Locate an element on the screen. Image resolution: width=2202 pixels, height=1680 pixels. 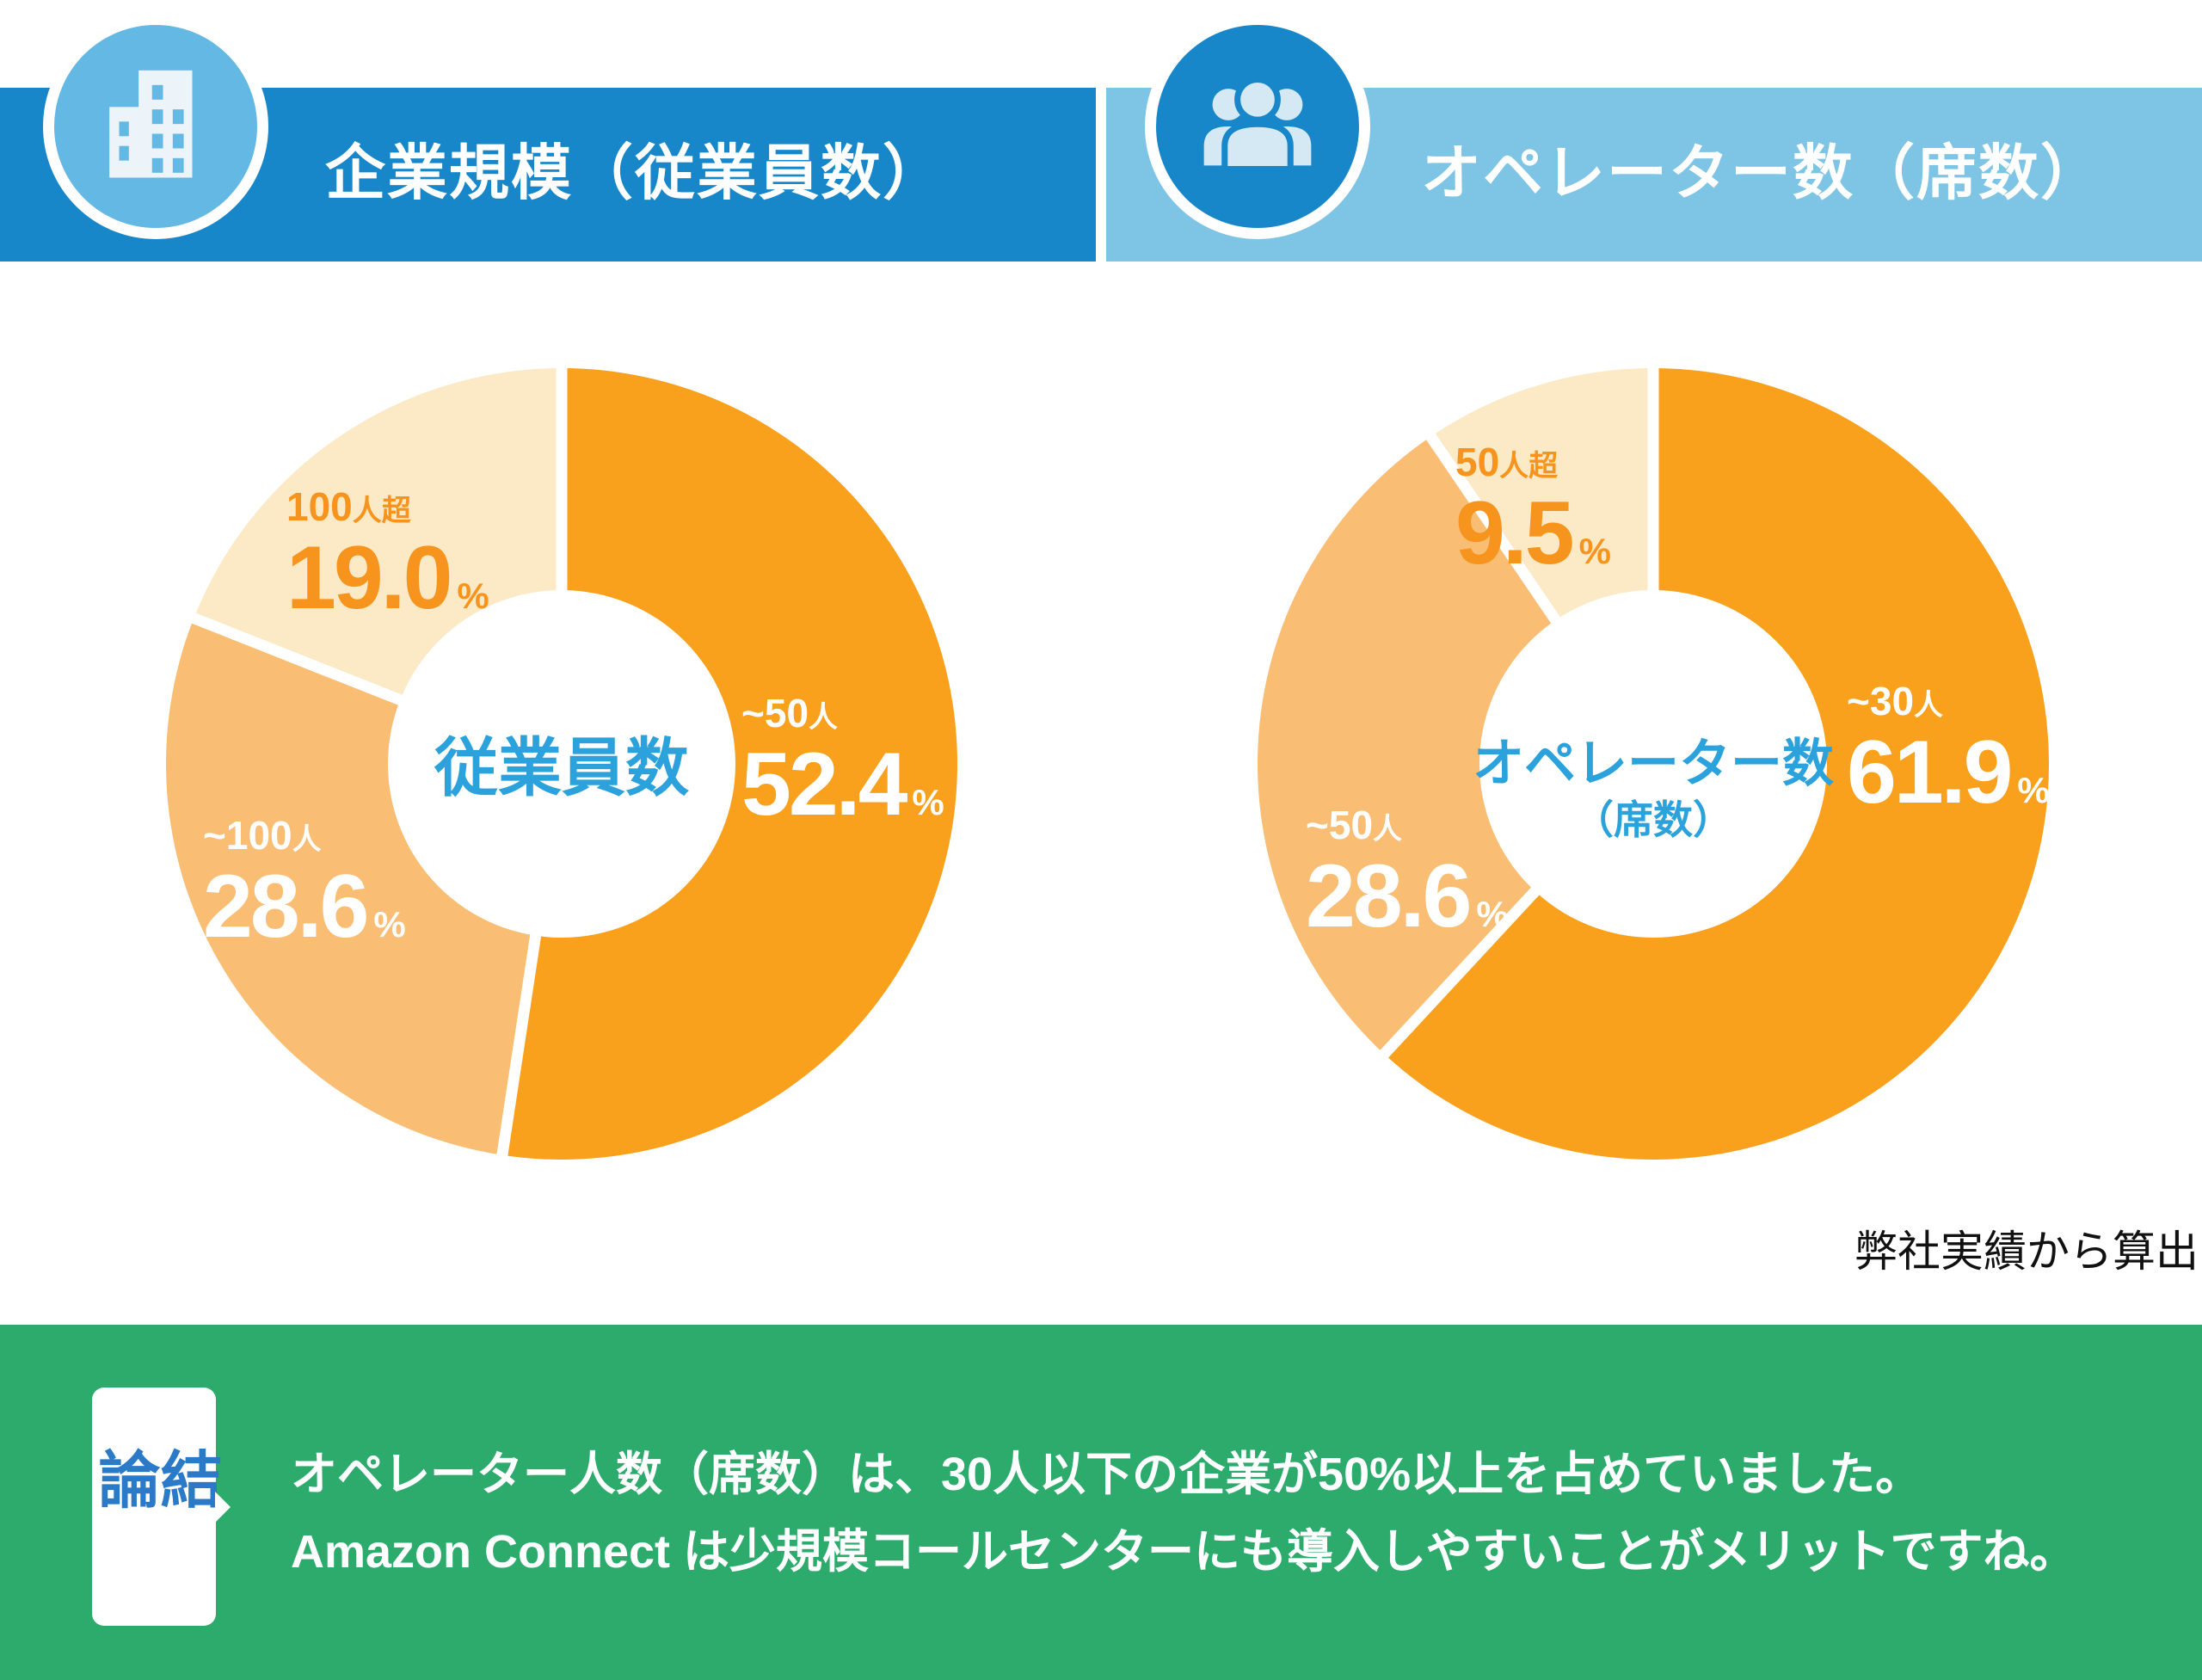
slice-value: 61.9% is located at coordinates (1948, 773).